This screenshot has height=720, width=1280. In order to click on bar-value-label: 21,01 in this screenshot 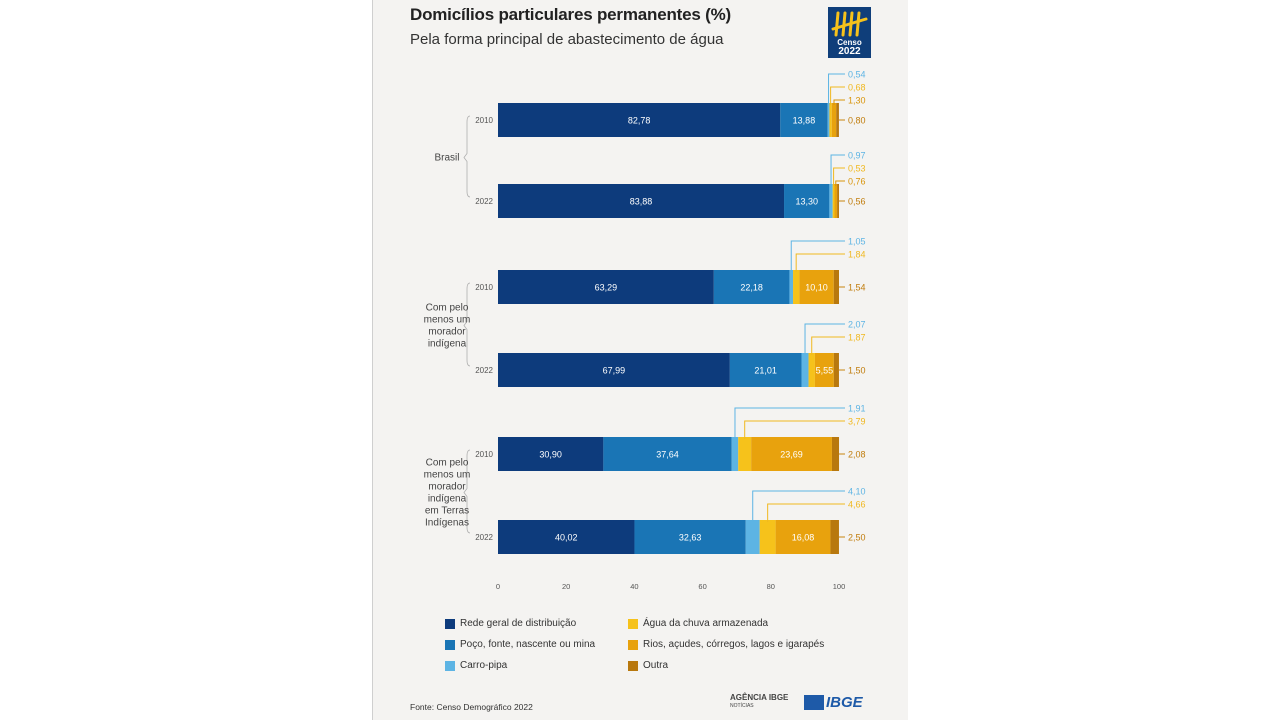, I will do `click(765, 371)`.